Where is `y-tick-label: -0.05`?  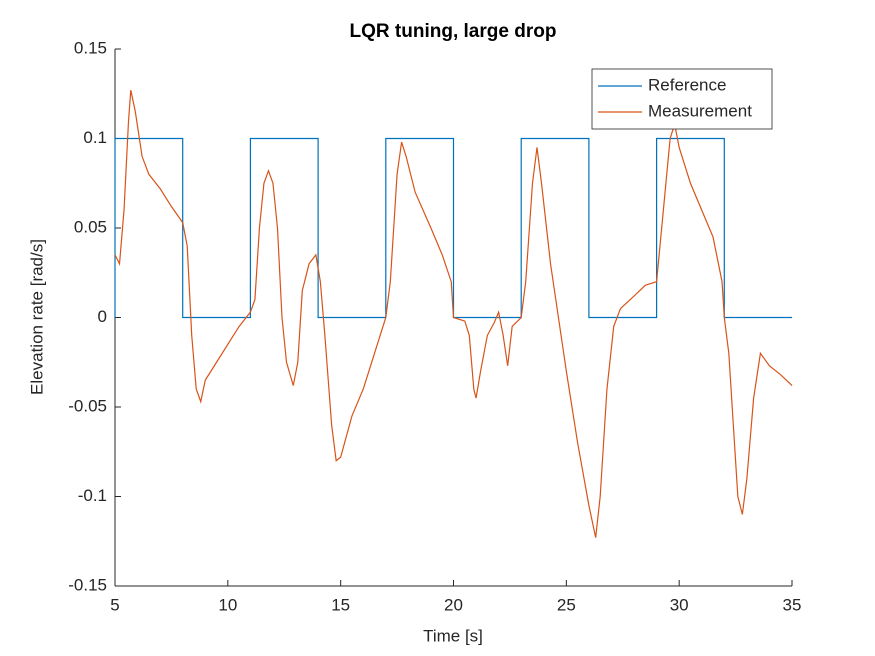 y-tick-label: -0.05 is located at coordinates (87, 405).